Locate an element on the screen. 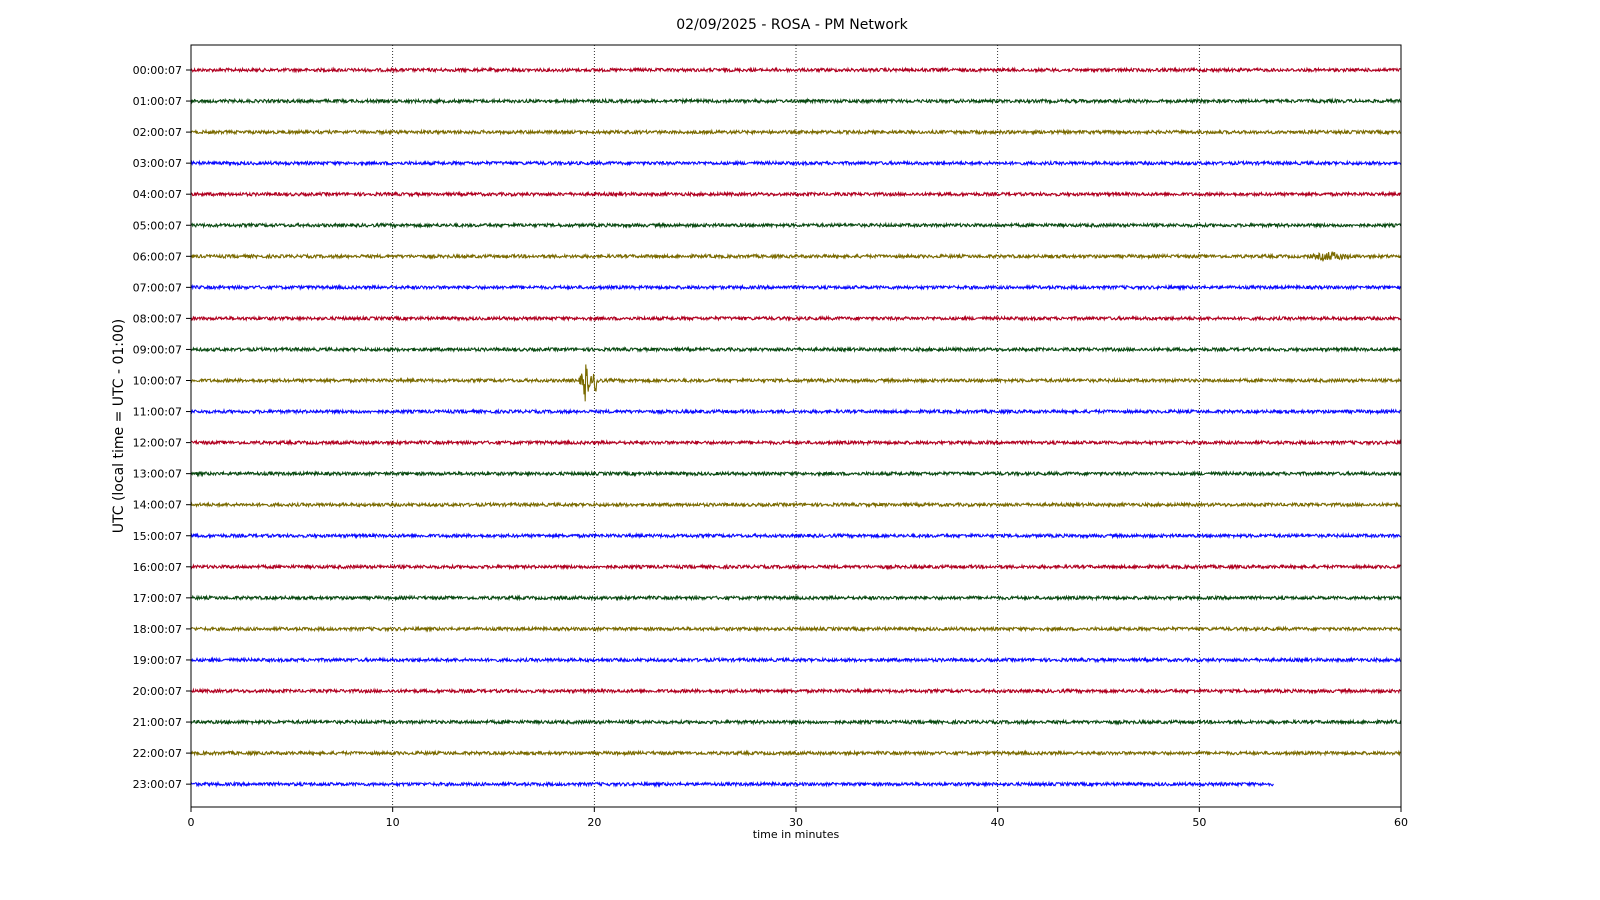  y-tick-label: 18:00:07 is located at coordinates (157, 629).